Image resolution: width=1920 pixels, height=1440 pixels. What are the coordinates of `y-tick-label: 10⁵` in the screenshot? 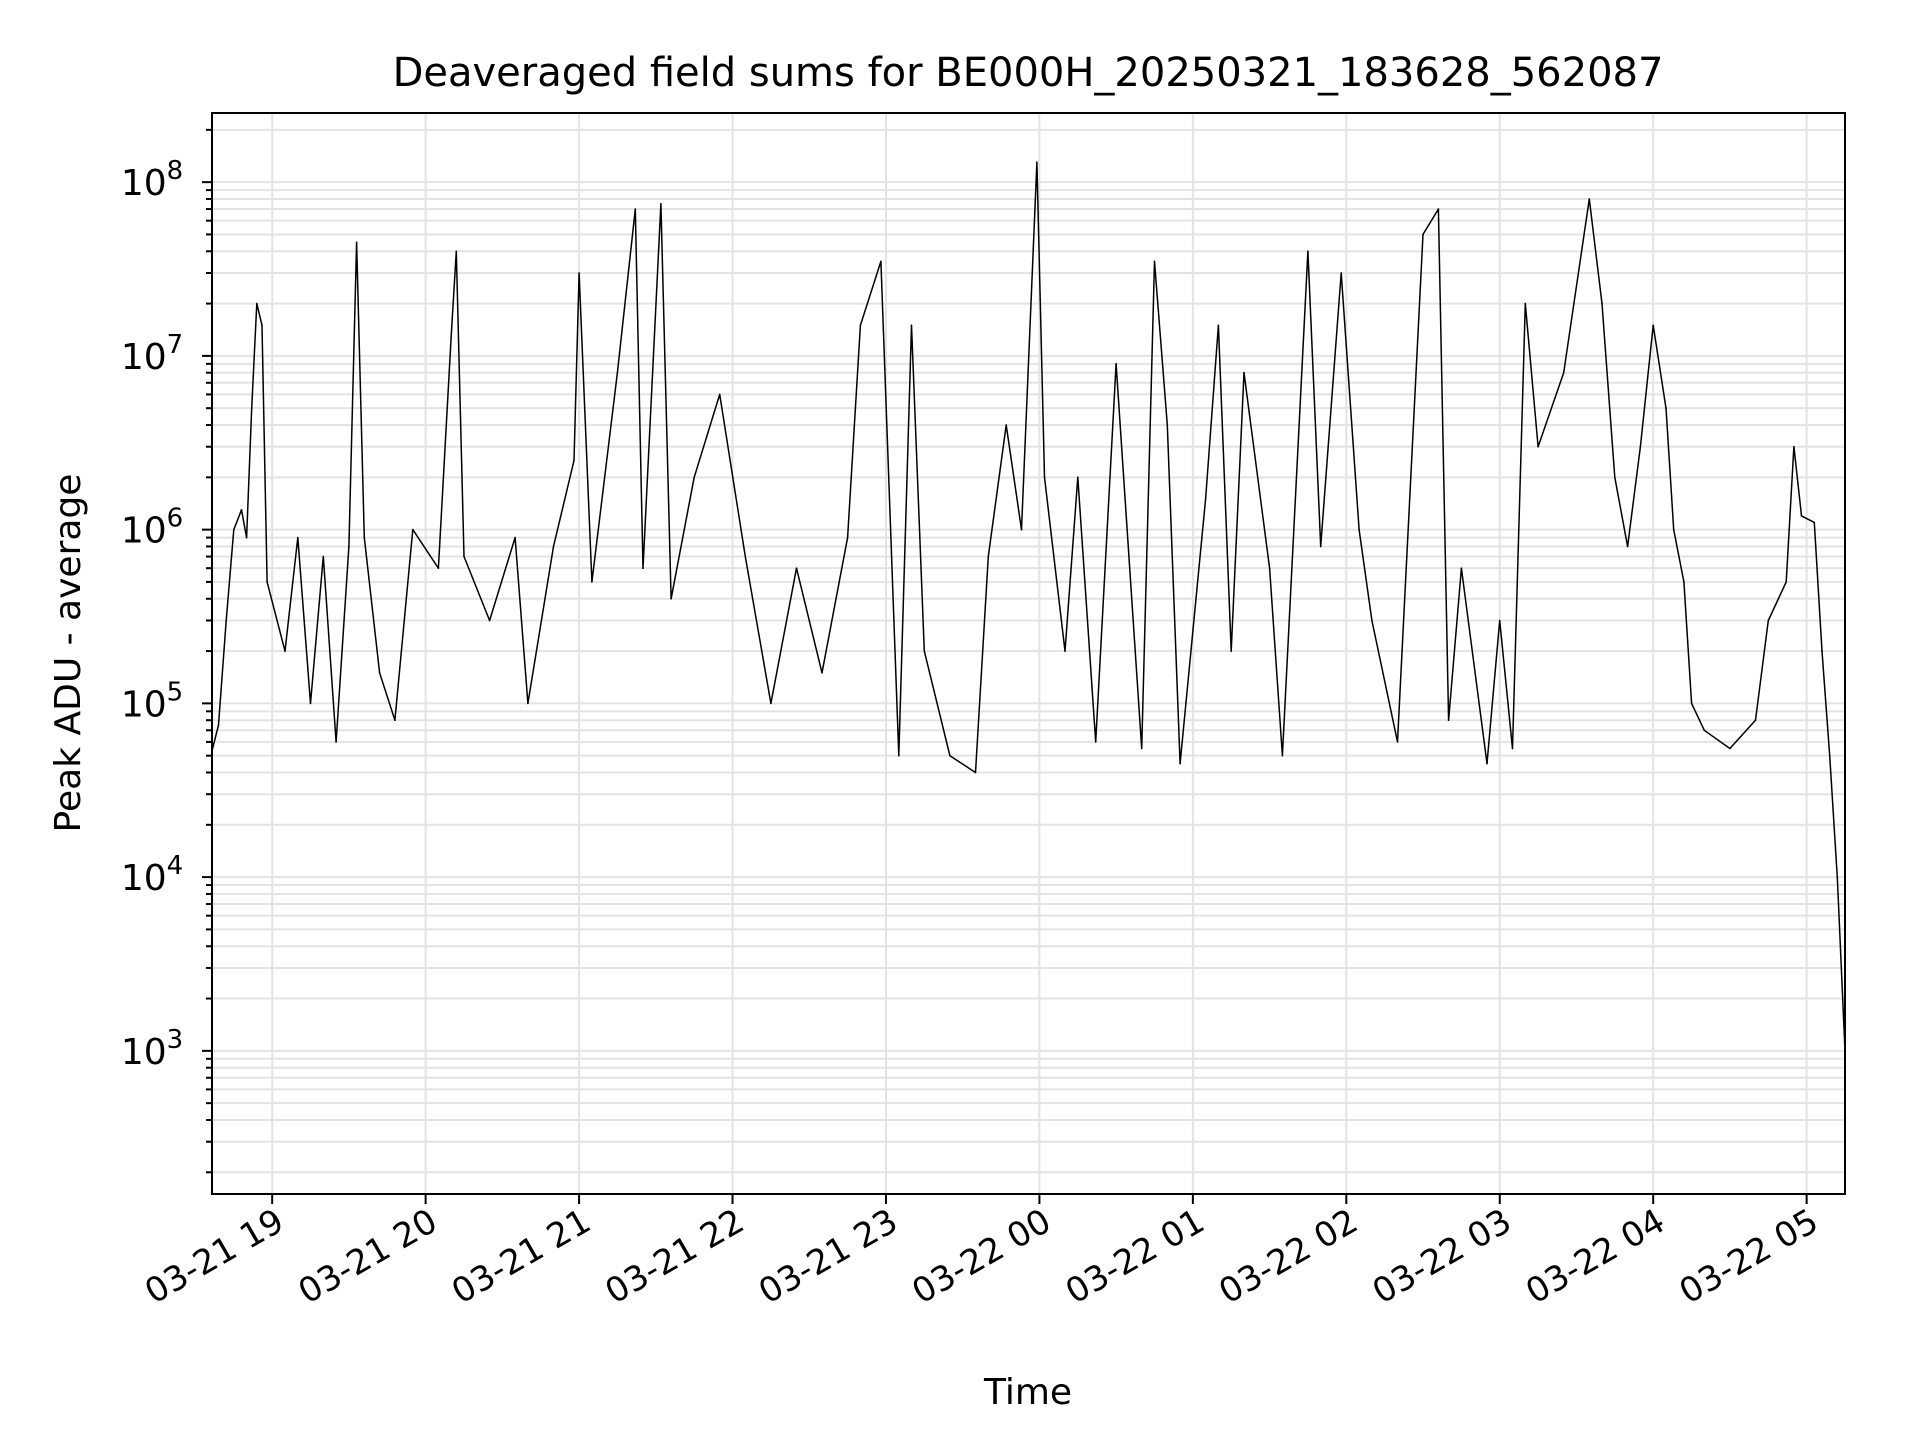 It's located at (152, 701).